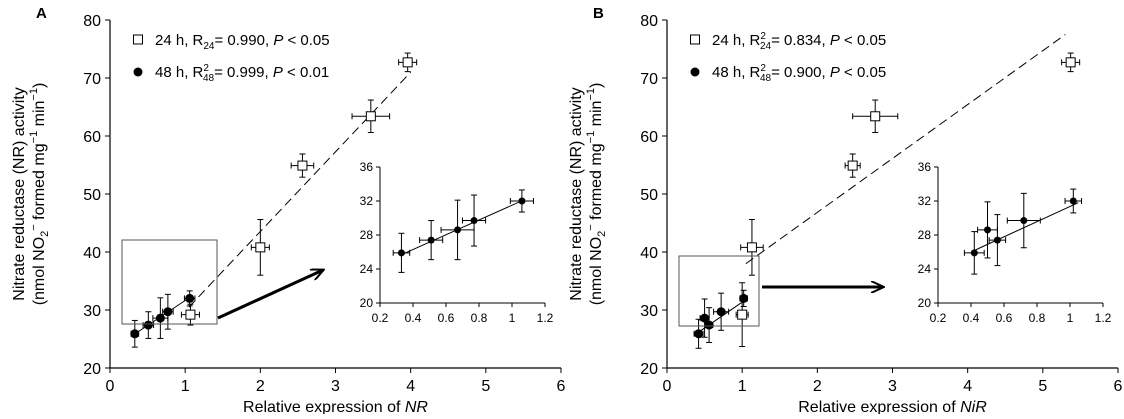 This screenshot has height=419, width=1124. Describe the element at coordinates (892, 386) in the screenshot. I see `x-tick-label: 3` at that location.